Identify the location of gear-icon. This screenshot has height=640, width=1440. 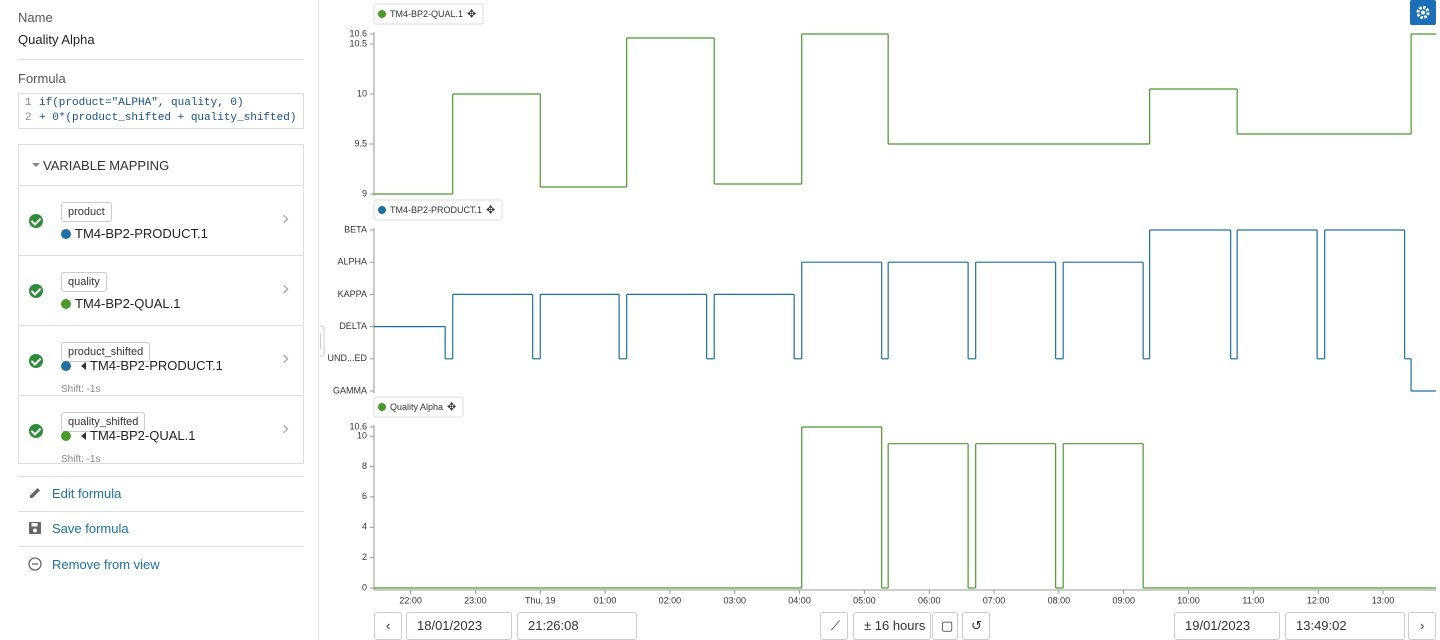
(1423, 12).